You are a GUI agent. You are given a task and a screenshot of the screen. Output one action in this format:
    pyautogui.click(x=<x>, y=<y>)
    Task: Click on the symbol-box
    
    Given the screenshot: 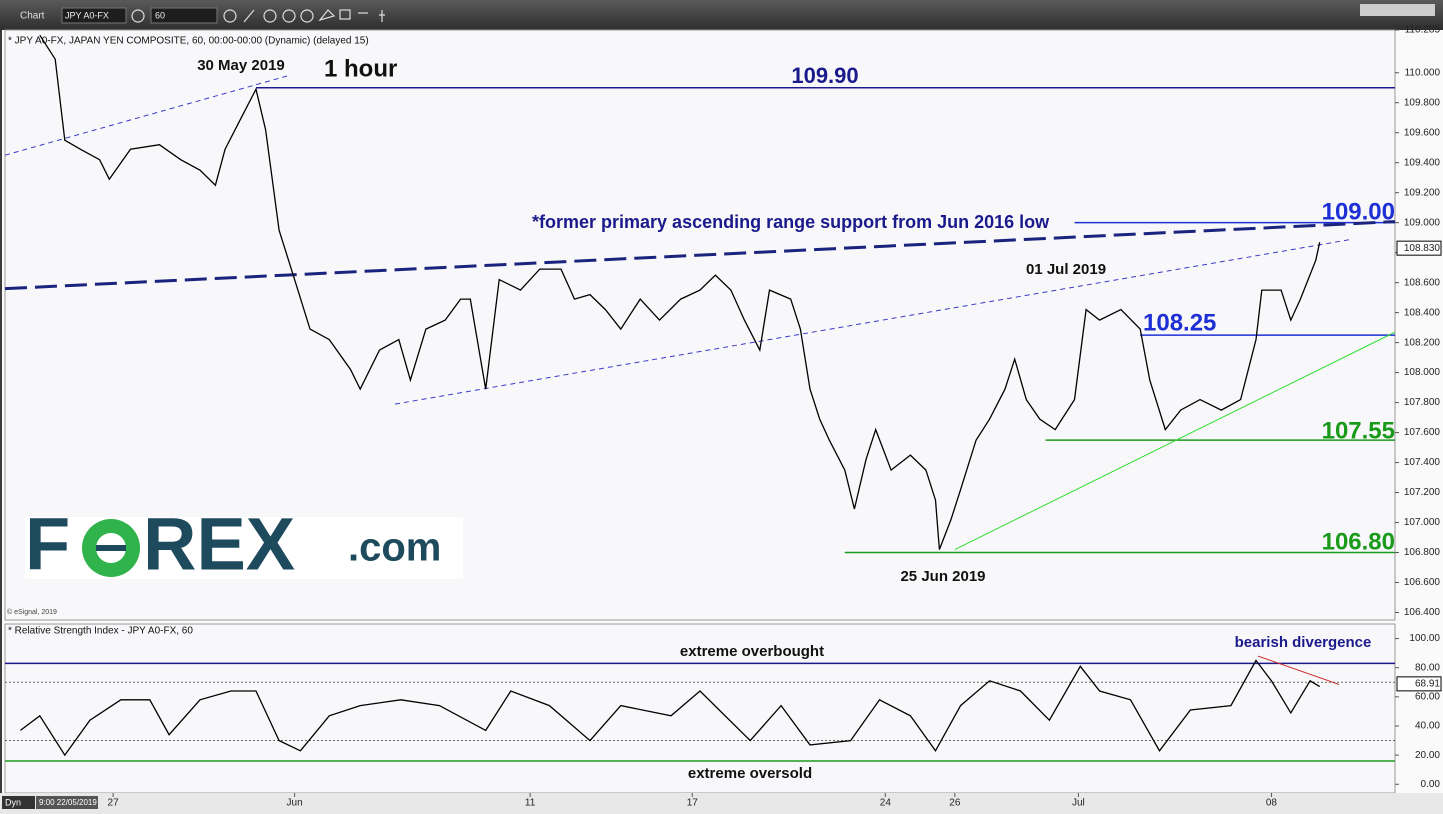 What is the action you would take?
    pyautogui.click(x=94, y=15)
    